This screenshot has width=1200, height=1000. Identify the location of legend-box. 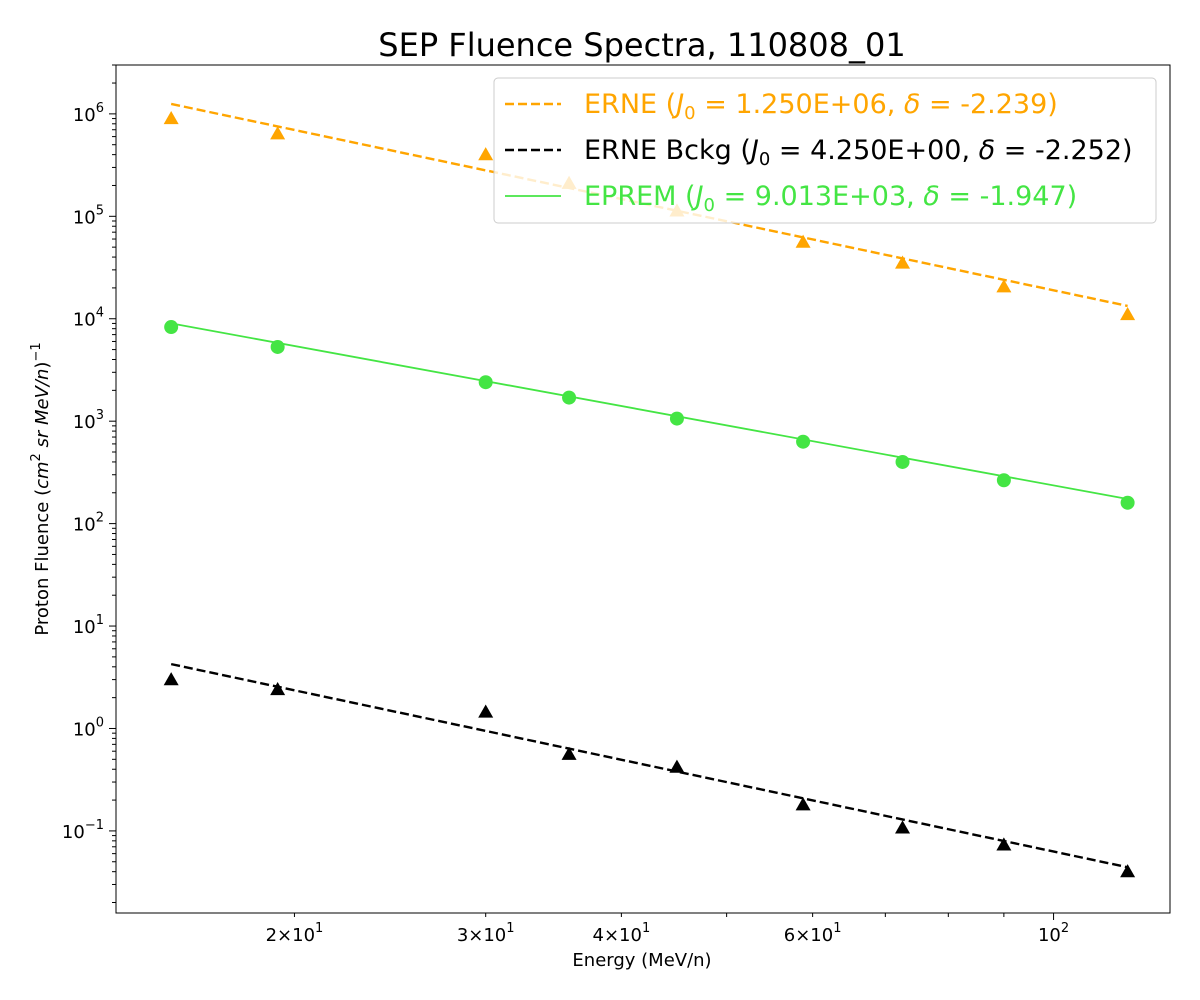
(825, 150).